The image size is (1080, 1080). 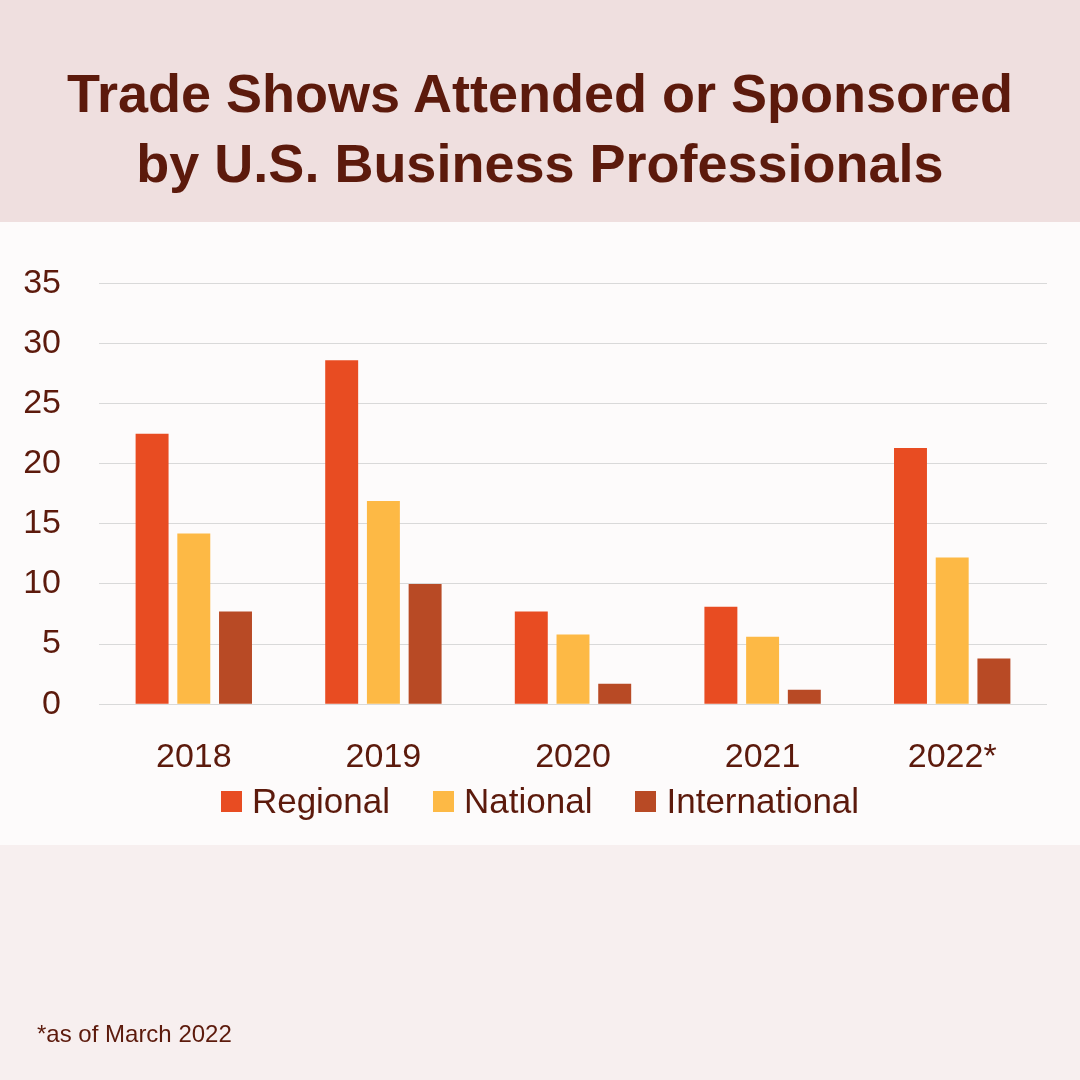 What do you see at coordinates (51, 641) in the screenshot?
I see `y-tick-label: 5` at bounding box center [51, 641].